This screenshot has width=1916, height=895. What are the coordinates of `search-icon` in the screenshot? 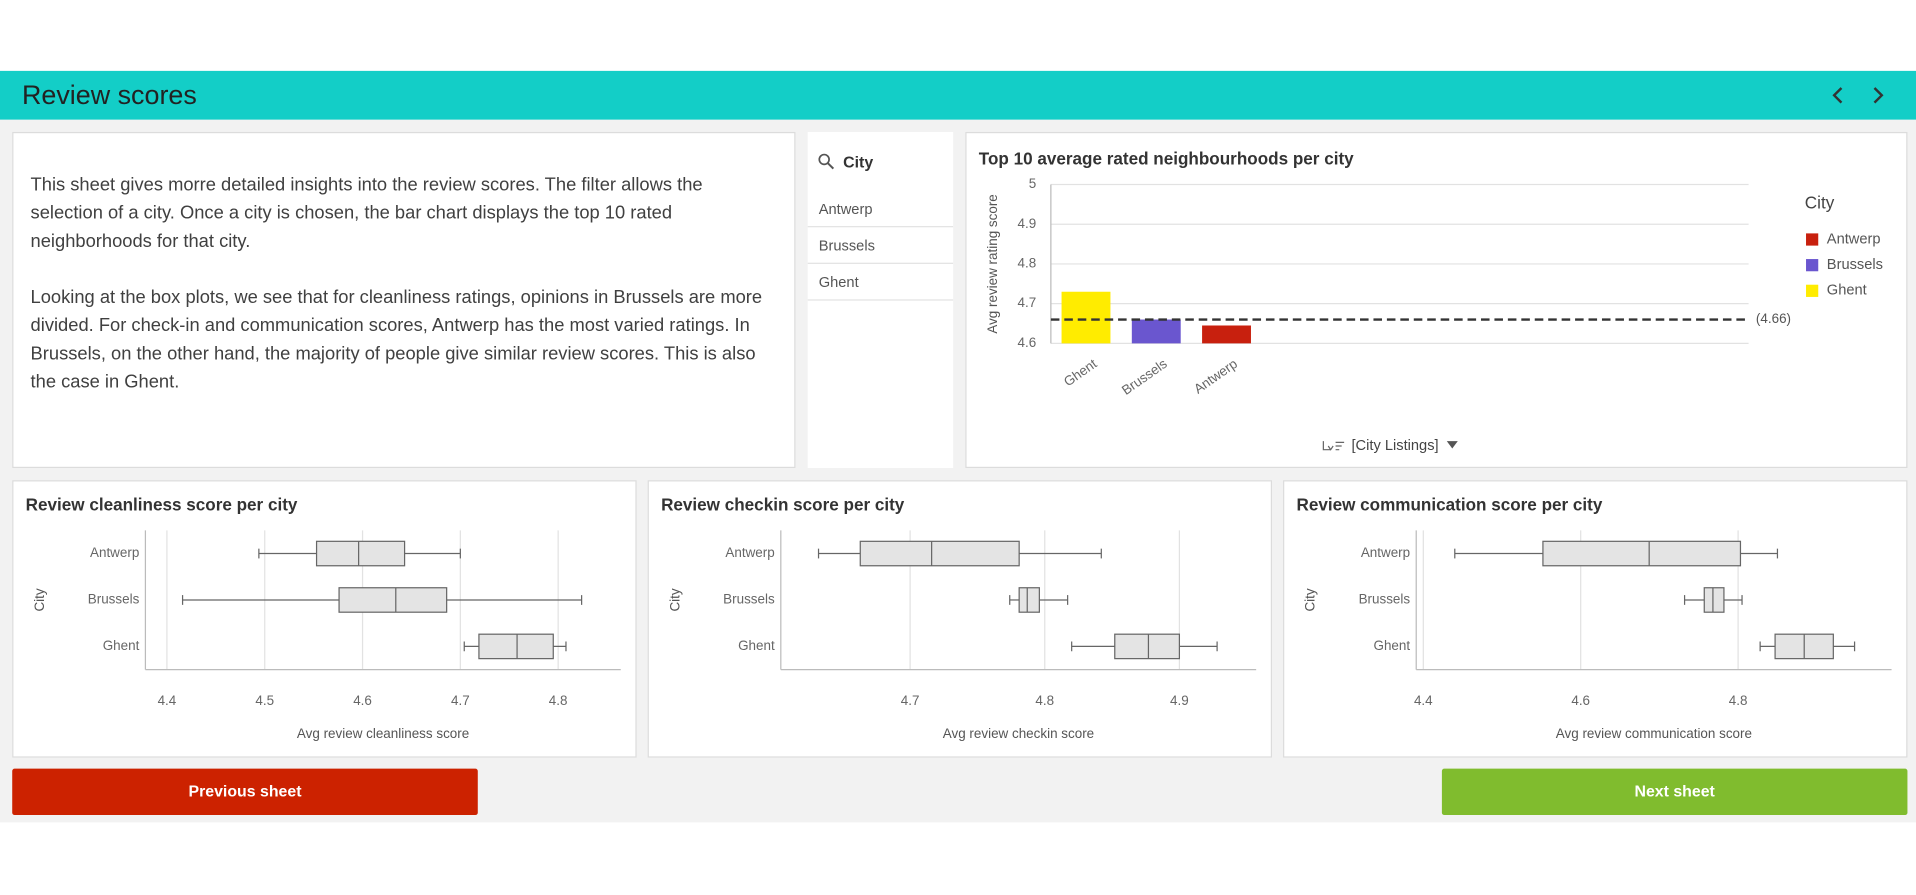 It's located at (826, 161).